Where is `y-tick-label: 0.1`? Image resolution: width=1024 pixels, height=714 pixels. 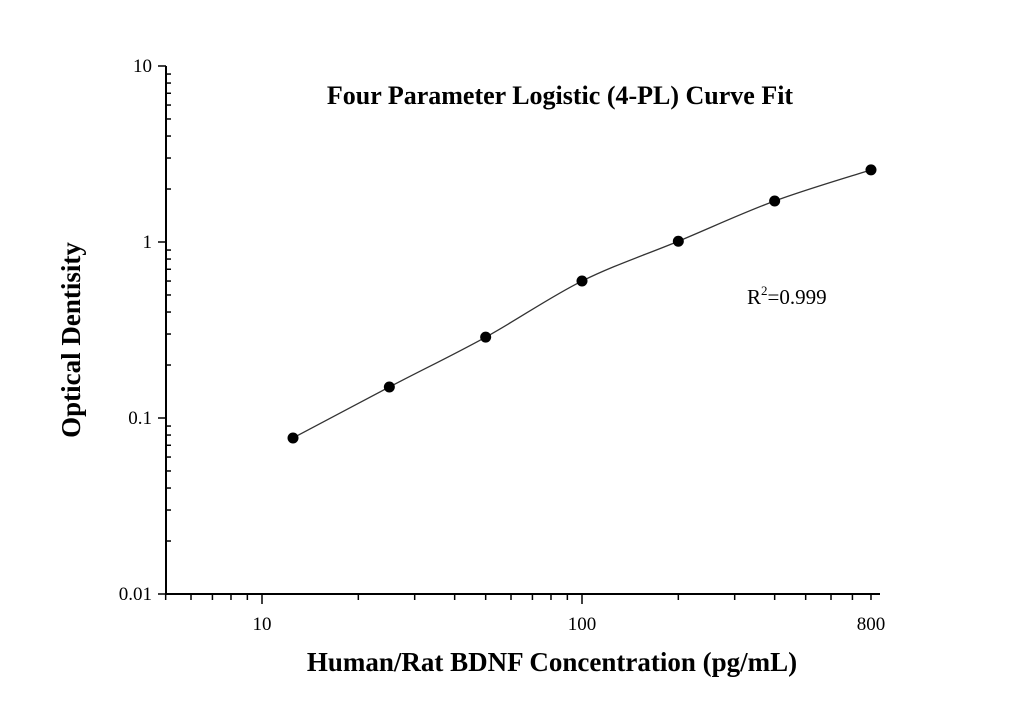 y-tick-label: 0.1 is located at coordinates (140, 418).